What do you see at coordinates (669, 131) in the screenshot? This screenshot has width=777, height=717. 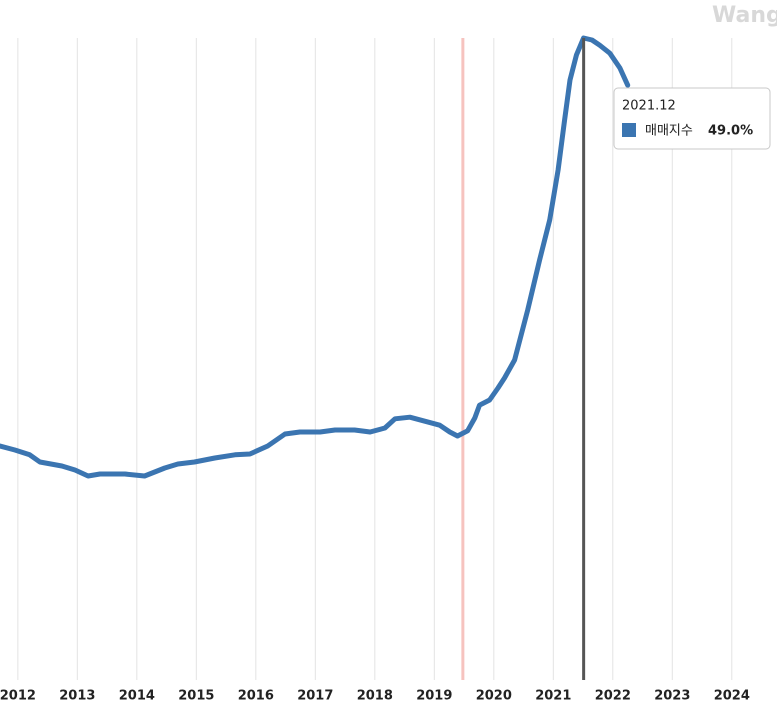 I see `tooltip-name: 매매지수` at bounding box center [669, 131].